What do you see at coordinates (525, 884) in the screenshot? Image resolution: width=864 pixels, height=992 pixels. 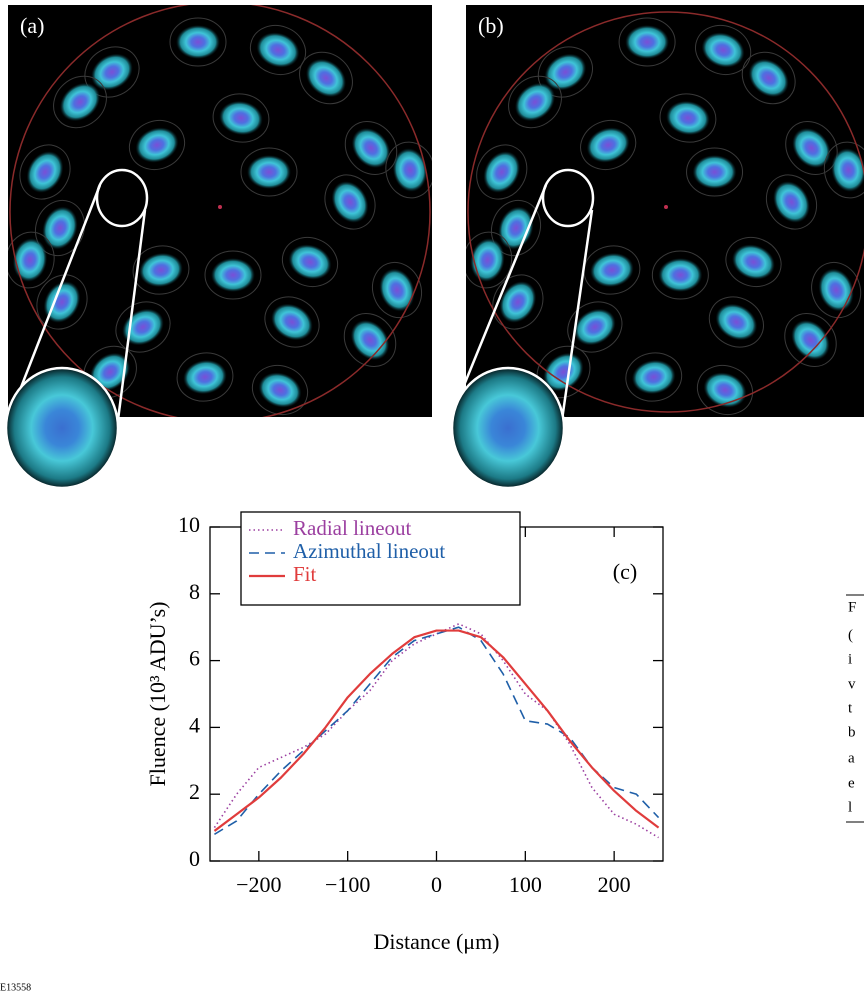 I see `x-tick-label: 100` at bounding box center [525, 884].